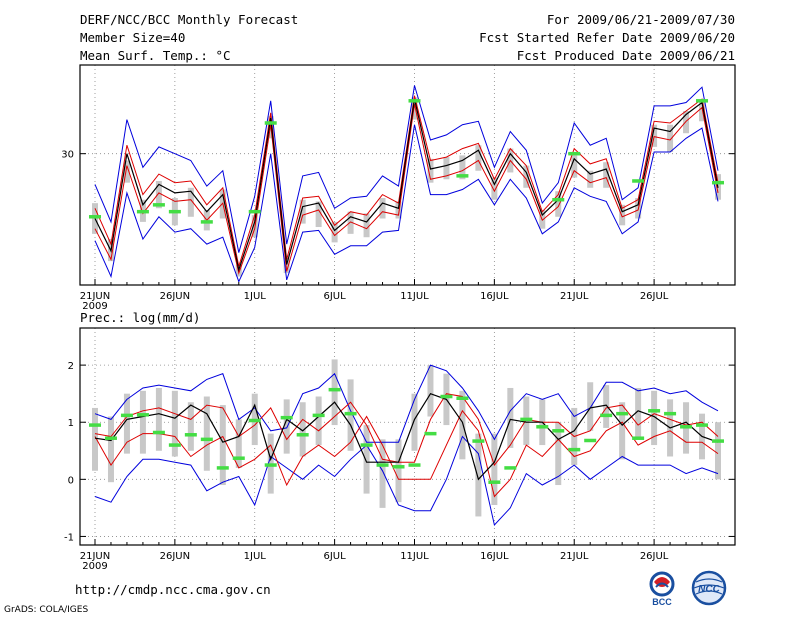 This screenshot has width=800, height=618. Describe the element at coordinates (95, 556) in the screenshot. I see `prec-xtick-label: 21JUN` at that location.